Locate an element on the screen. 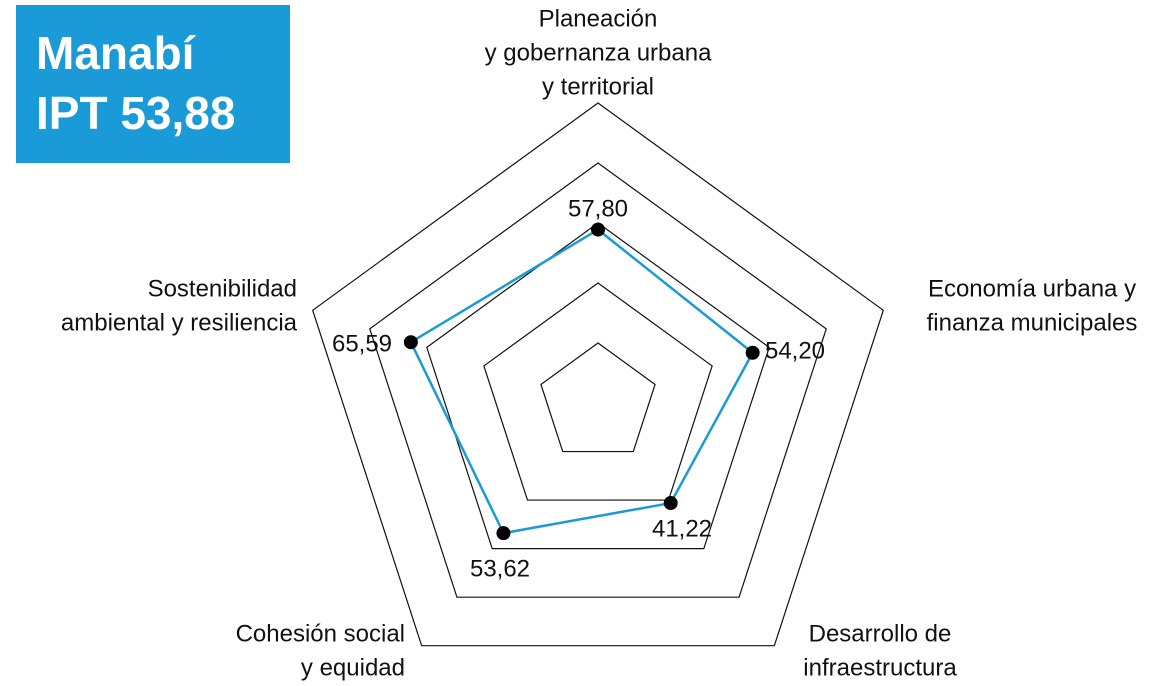  value-label: 53,62 is located at coordinates (500, 568).